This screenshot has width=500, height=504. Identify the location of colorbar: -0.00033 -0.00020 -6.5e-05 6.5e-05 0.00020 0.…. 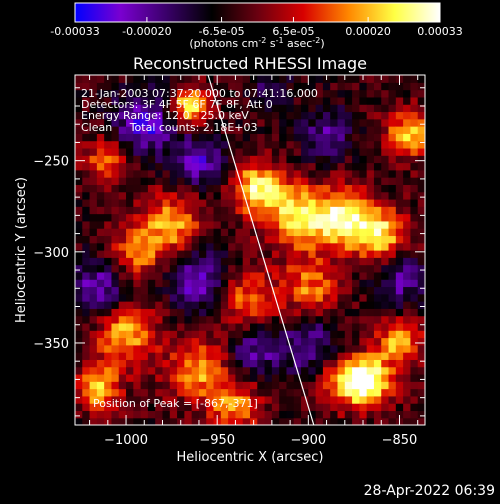
(256, 26).